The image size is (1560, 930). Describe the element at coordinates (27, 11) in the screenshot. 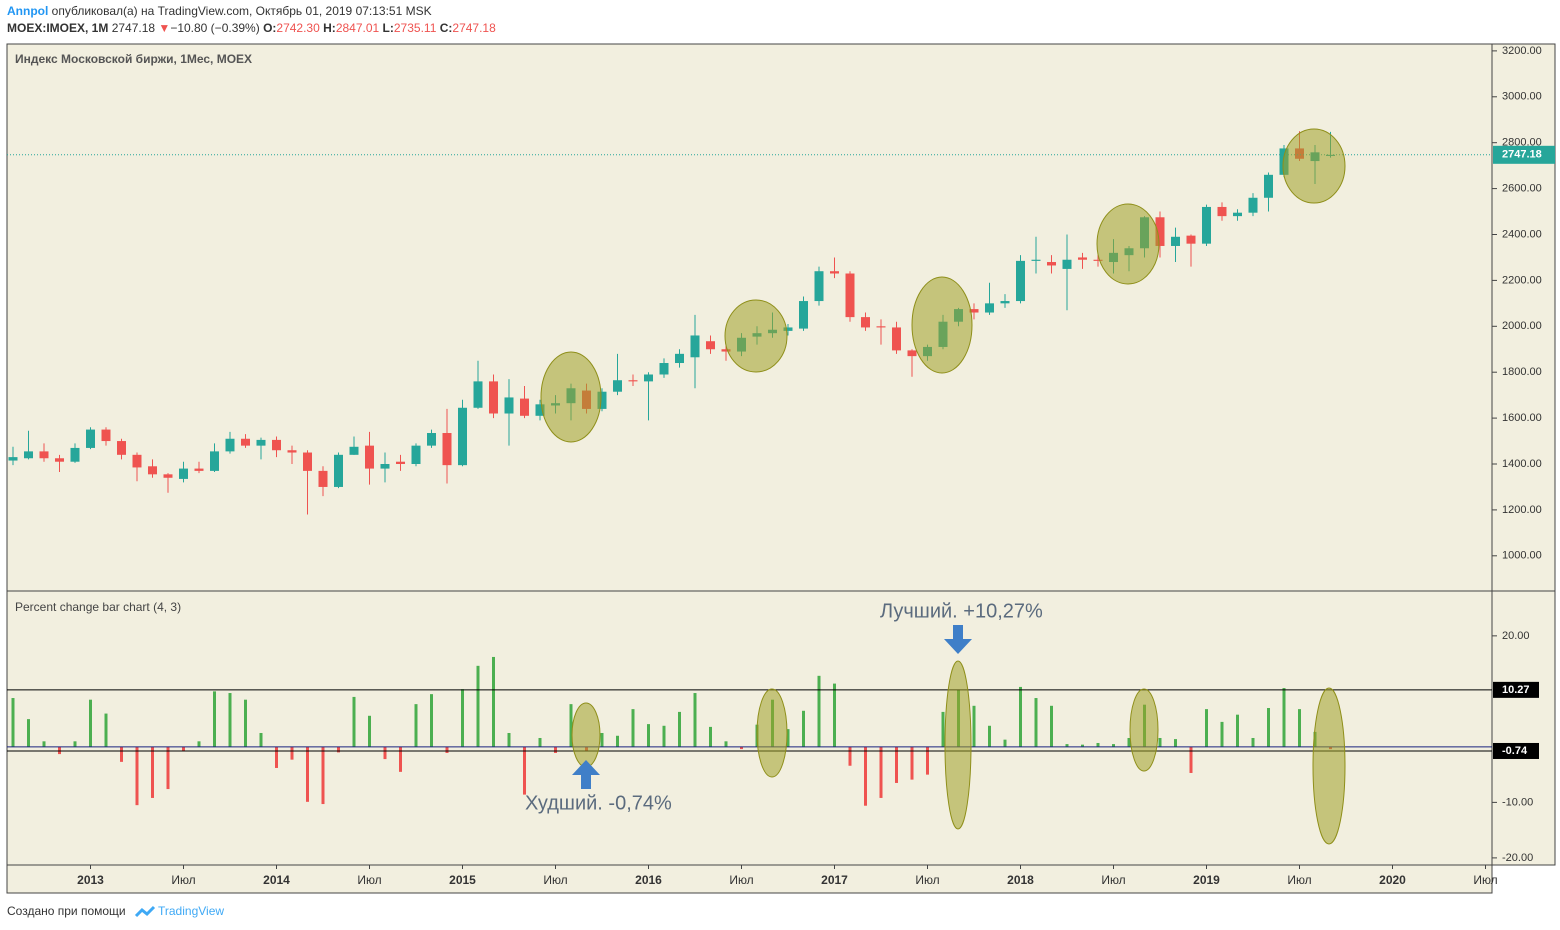

I see `author: Annpol` at that location.